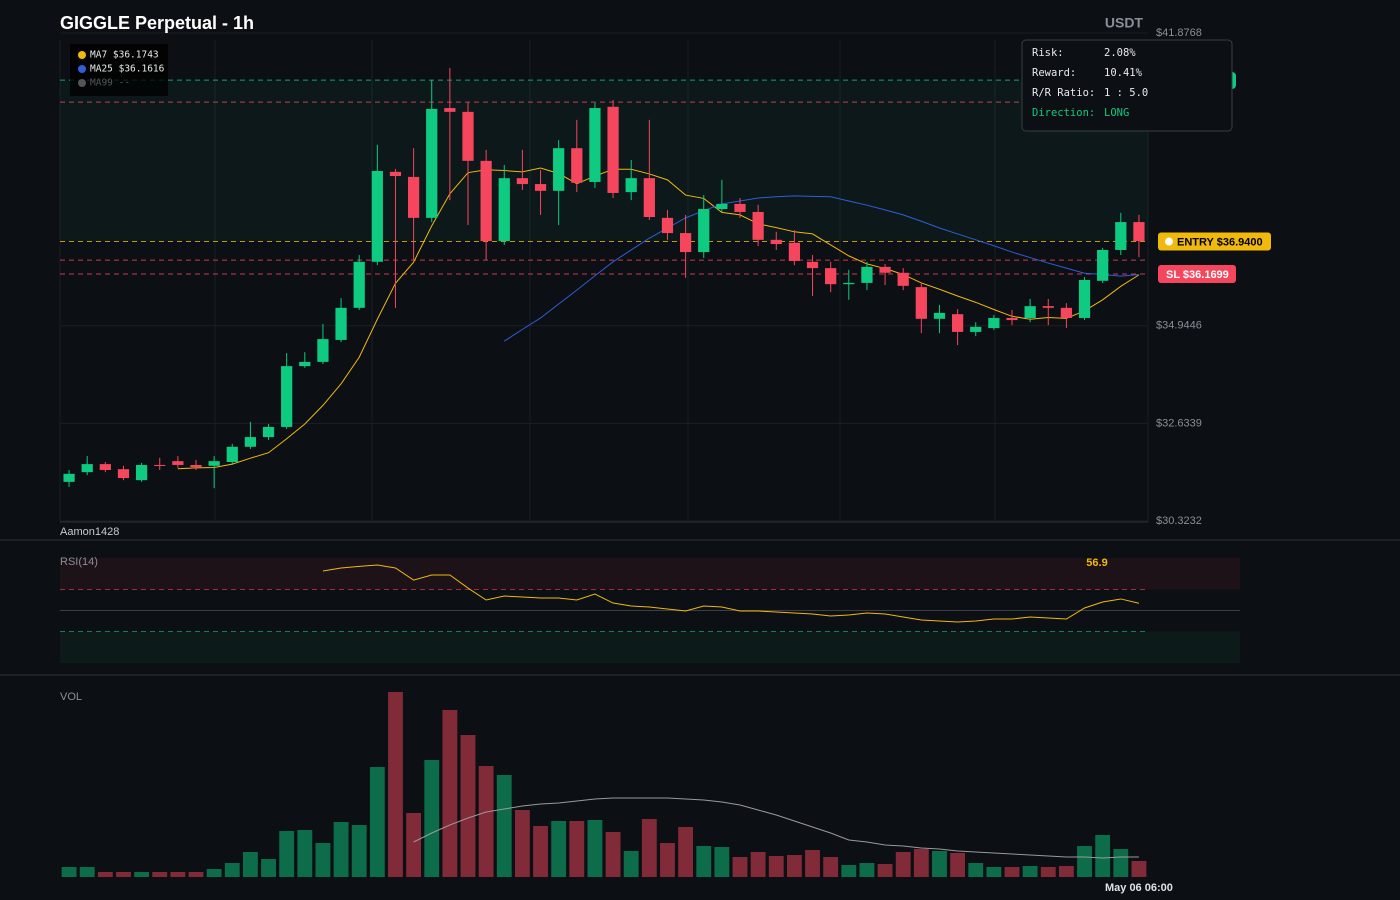 This screenshot has height=900, width=1400. What do you see at coordinates (821, 268) in the screenshot?
I see `ma-line` at bounding box center [821, 268].